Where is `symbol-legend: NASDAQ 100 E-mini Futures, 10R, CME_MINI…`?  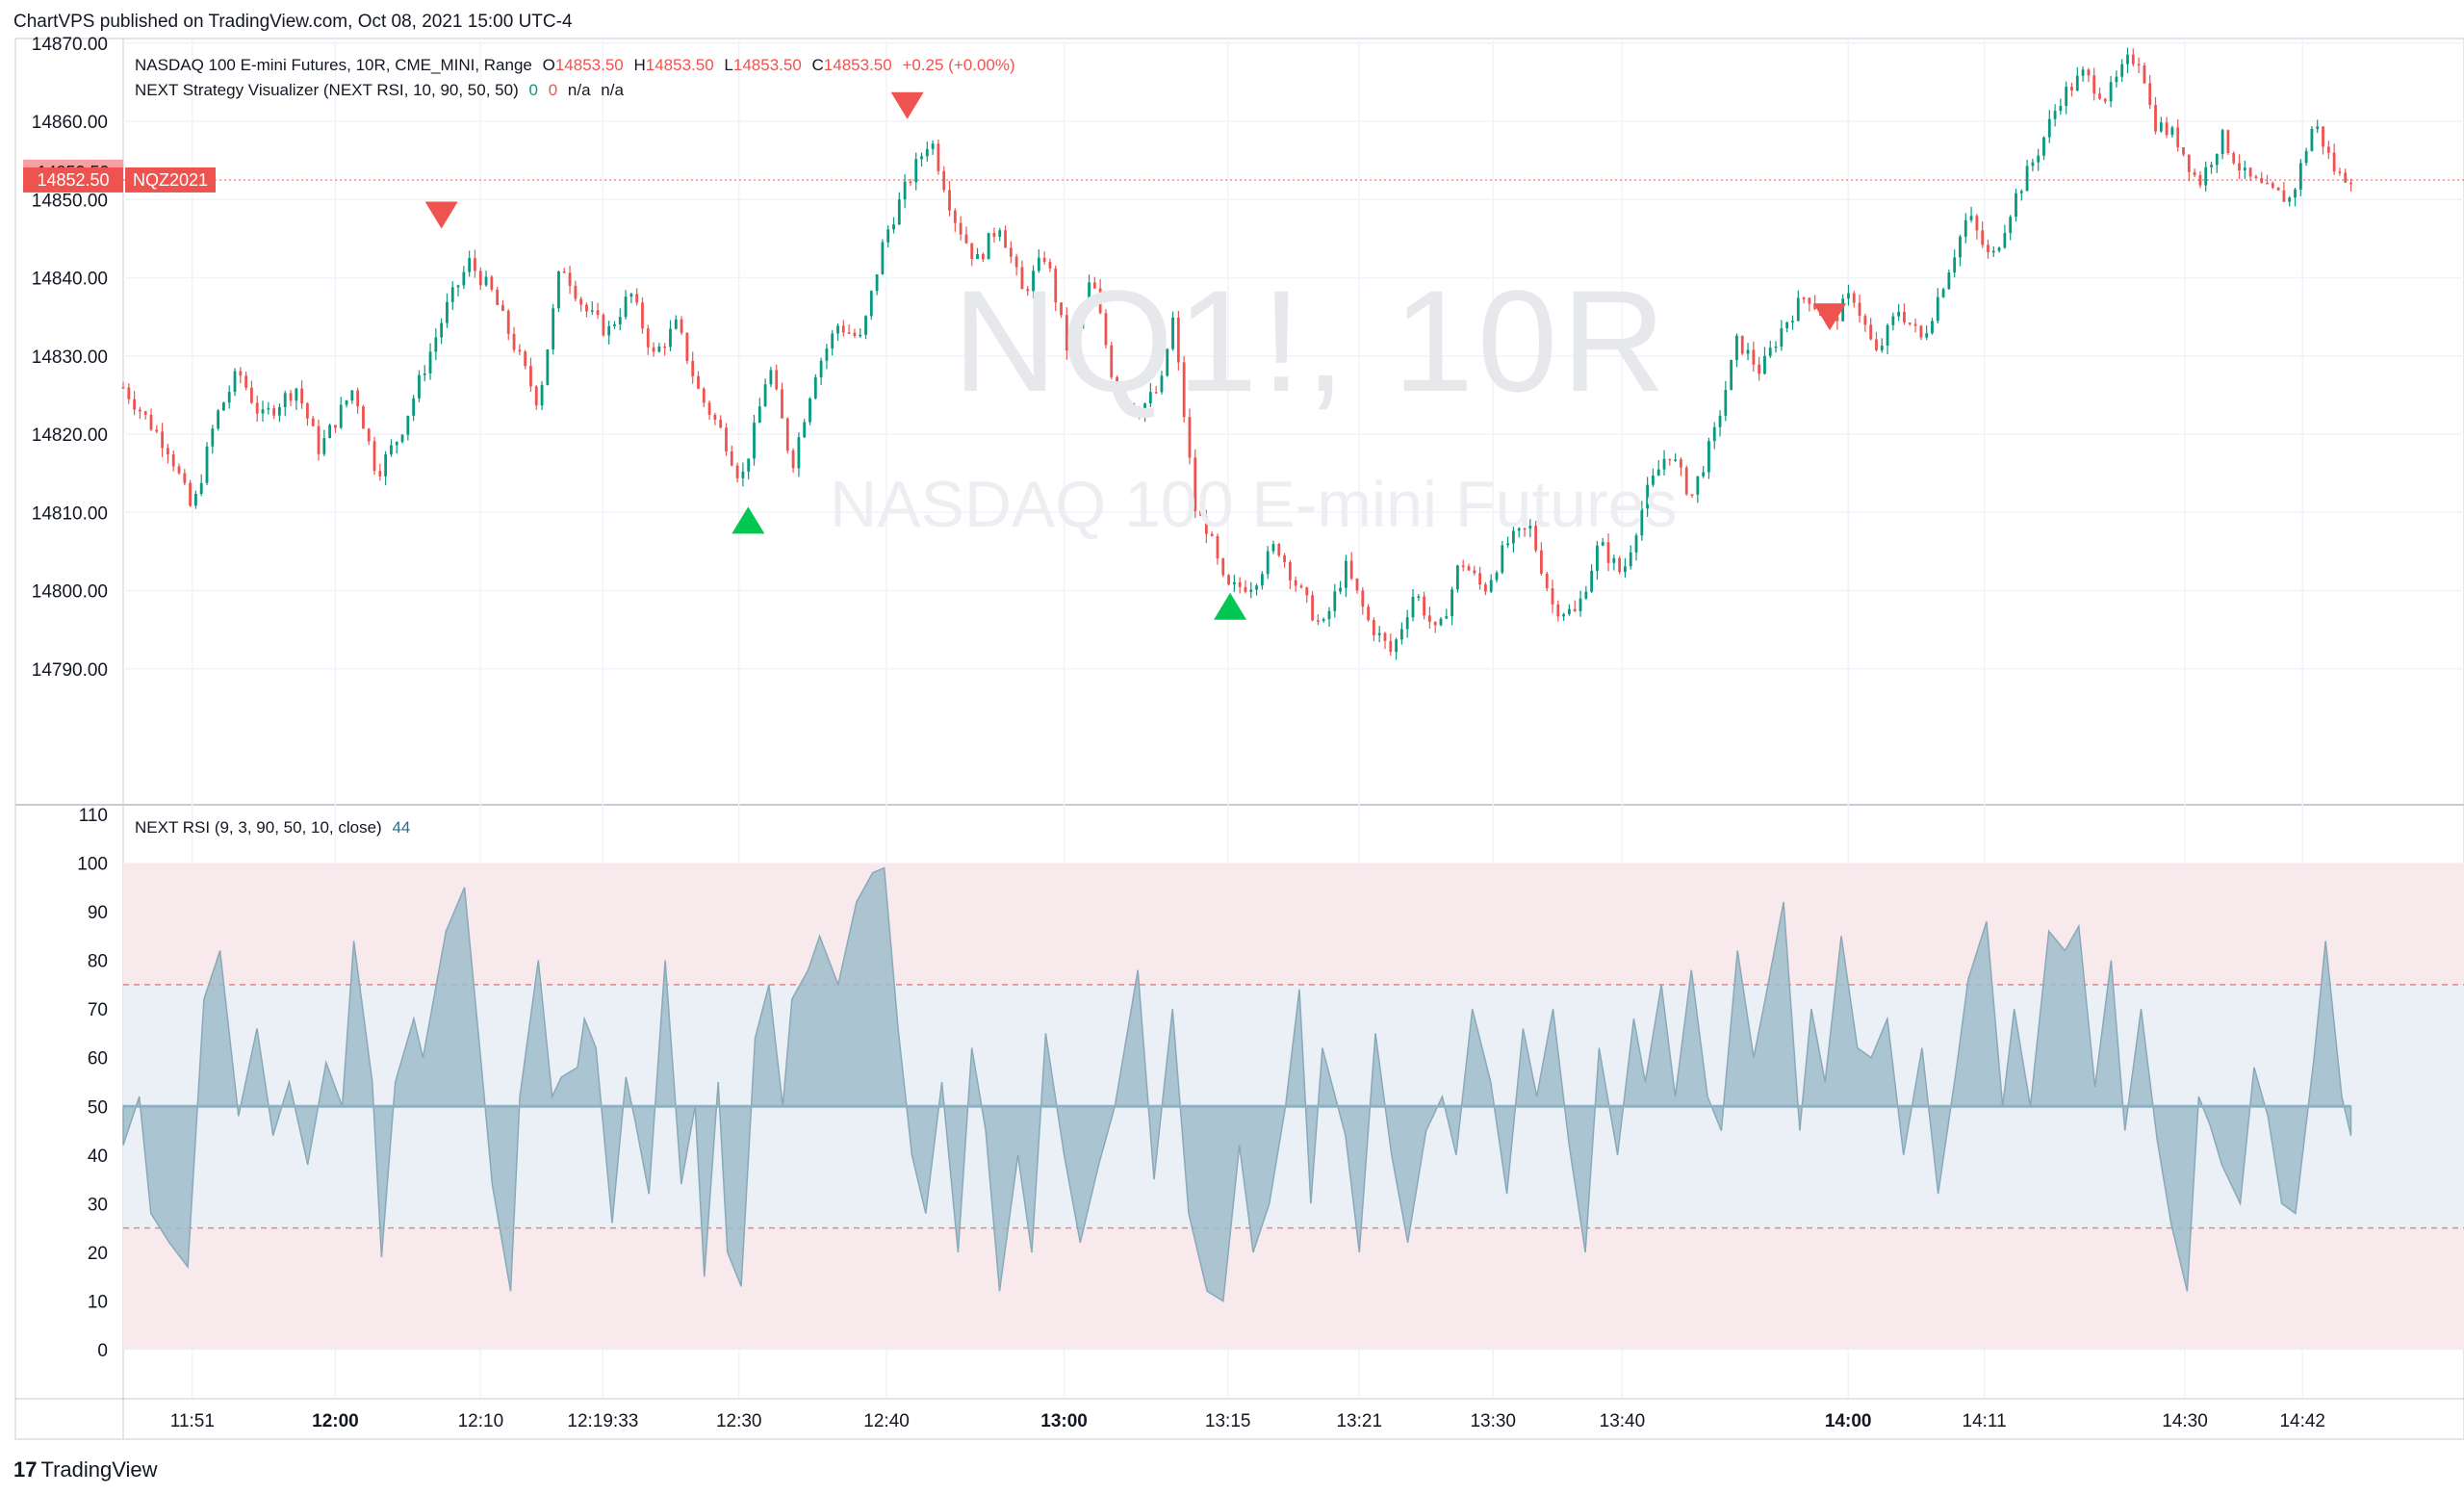
symbol-legend: NASDAQ 100 E-mini Futures, 10R, CME_MINI… is located at coordinates (578, 65).